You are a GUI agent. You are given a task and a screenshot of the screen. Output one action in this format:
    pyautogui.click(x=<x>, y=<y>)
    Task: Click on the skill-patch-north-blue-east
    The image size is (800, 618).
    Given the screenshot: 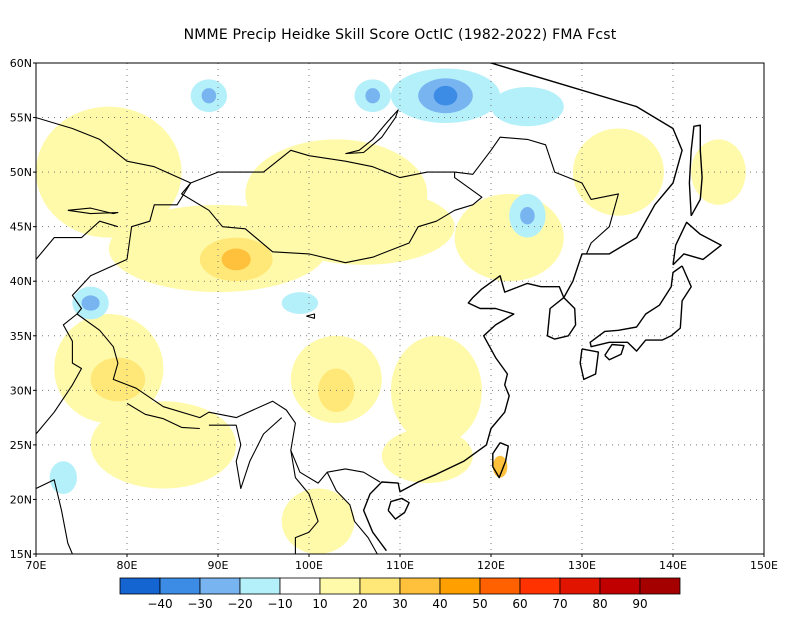 What is the action you would take?
    pyautogui.click(x=527, y=107)
    